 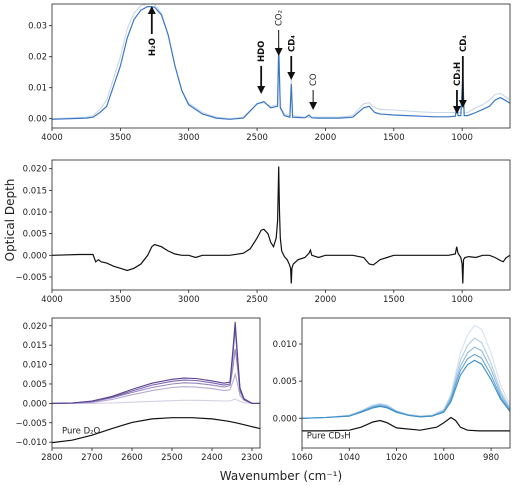 I want to click on y-tick-label: 0.02, so click(x=37, y=58).